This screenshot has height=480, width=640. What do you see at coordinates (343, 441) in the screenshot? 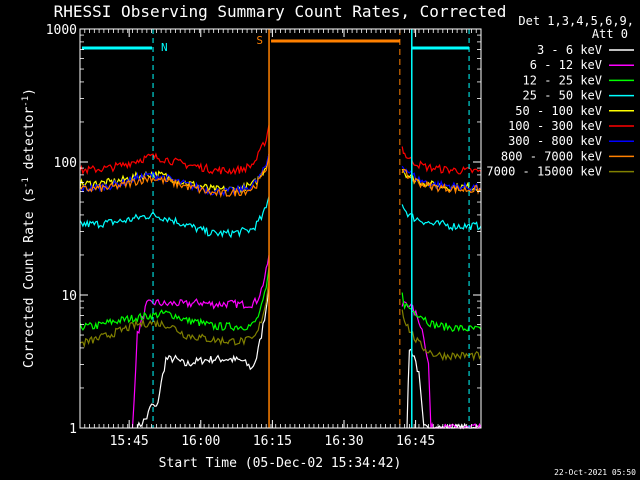
I see `x-tick-label: 16:30` at bounding box center [343, 441].